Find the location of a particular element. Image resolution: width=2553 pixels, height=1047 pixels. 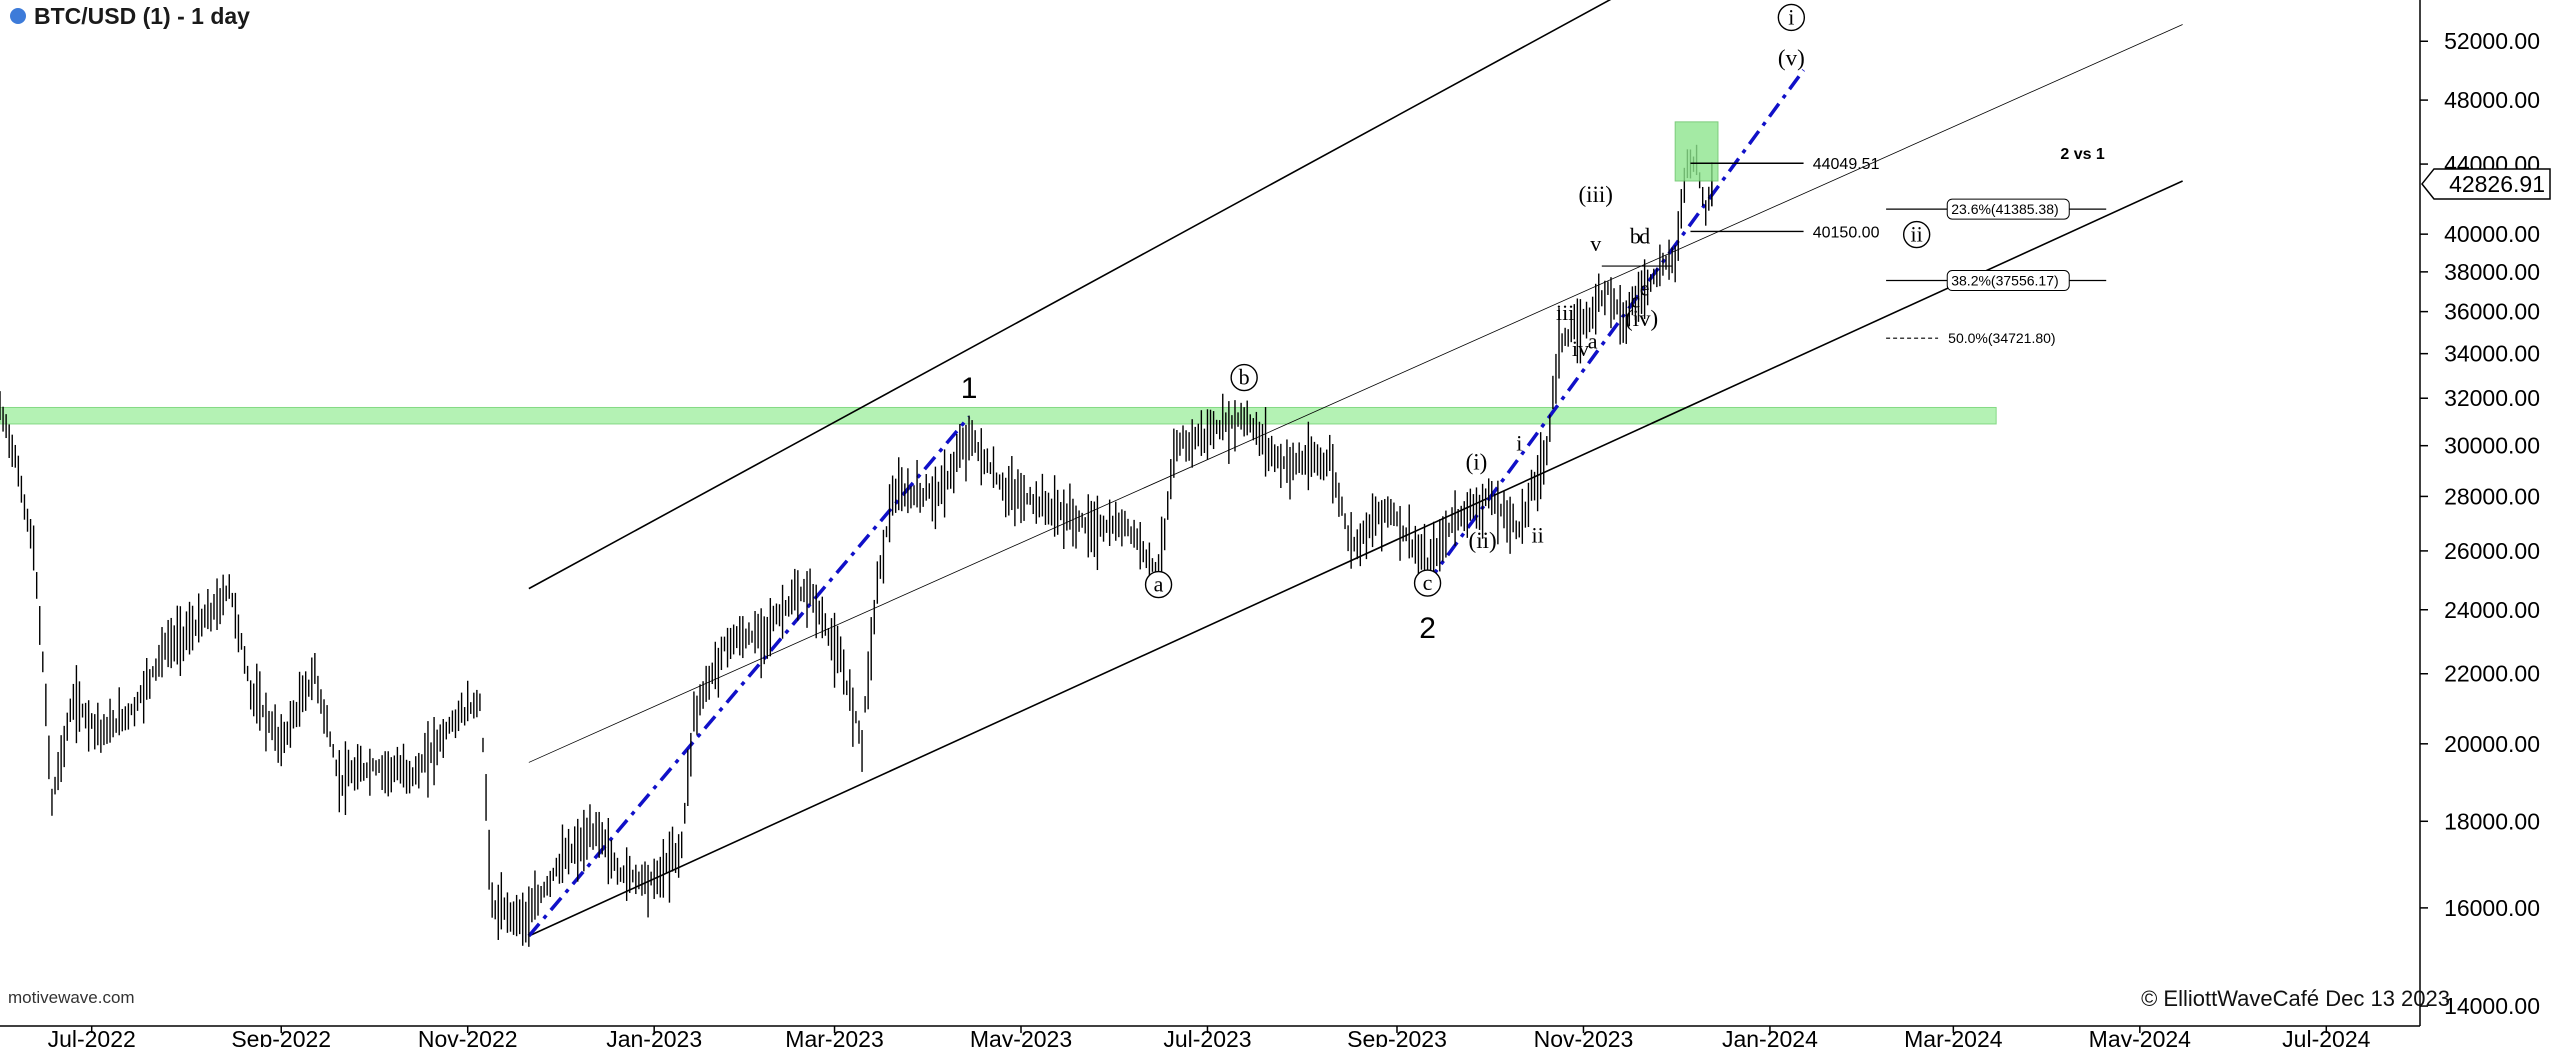

wave-label: e is located at coordinates (1645, 287).